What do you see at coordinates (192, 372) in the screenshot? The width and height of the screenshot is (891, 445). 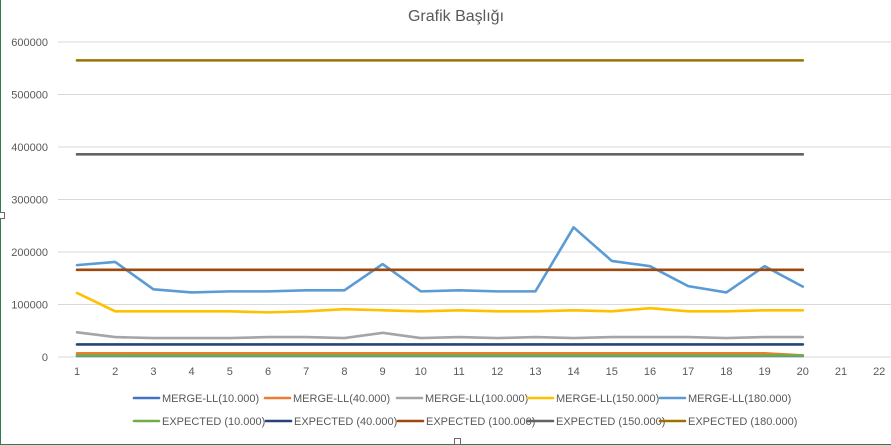 I see `x-tick-label: 4` at bounding box center [192, 372].